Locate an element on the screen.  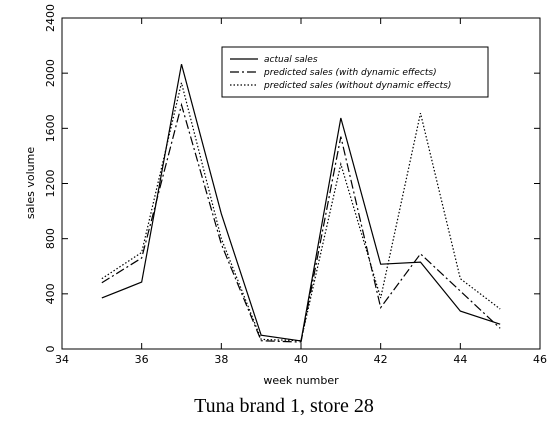
y-tick-label: 800 is located at coordinates (50, 238).